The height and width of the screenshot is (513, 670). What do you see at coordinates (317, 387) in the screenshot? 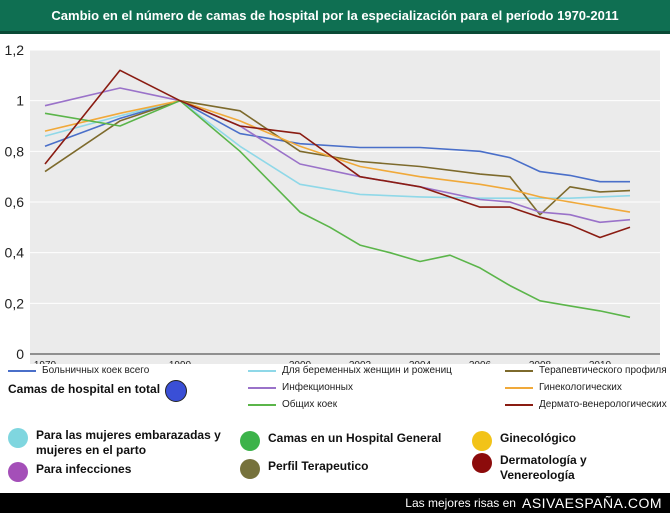
I see `legend-label: Инфекционных` at bounding box center [317, 387].